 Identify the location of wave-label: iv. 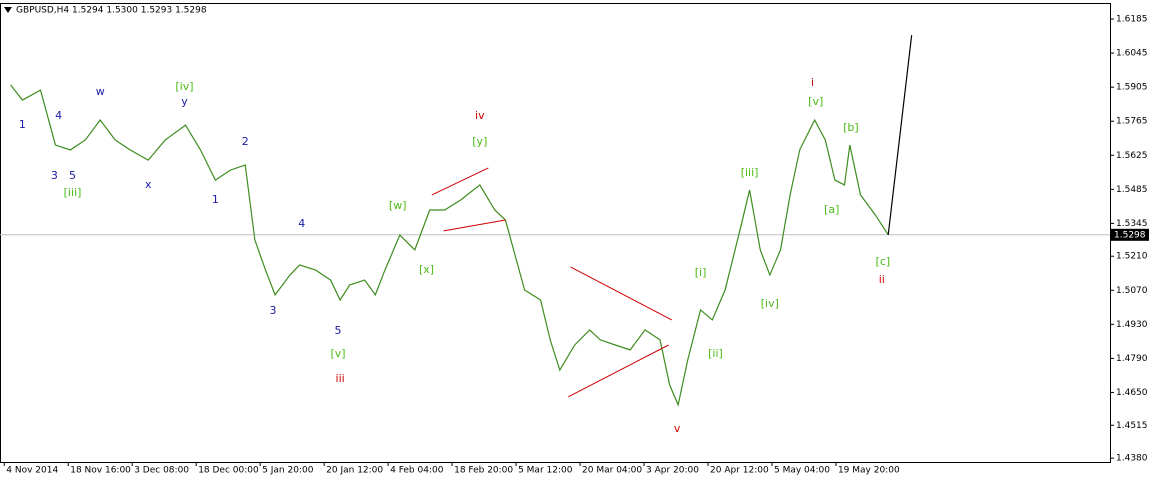
(480, 115).